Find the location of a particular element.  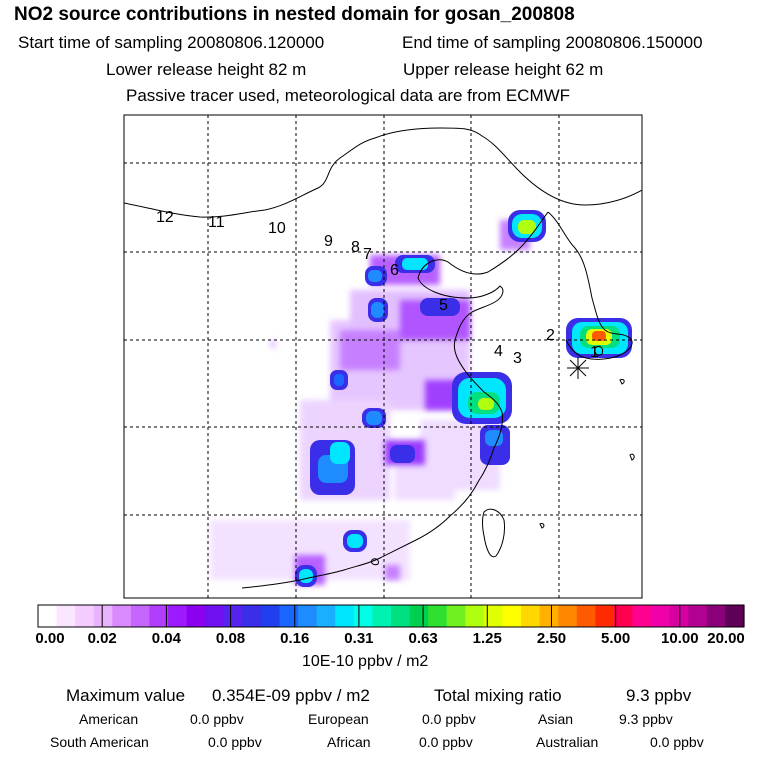

max-value: 0.354E-09 ppbv / m2 is located at coordinates (291, 695).